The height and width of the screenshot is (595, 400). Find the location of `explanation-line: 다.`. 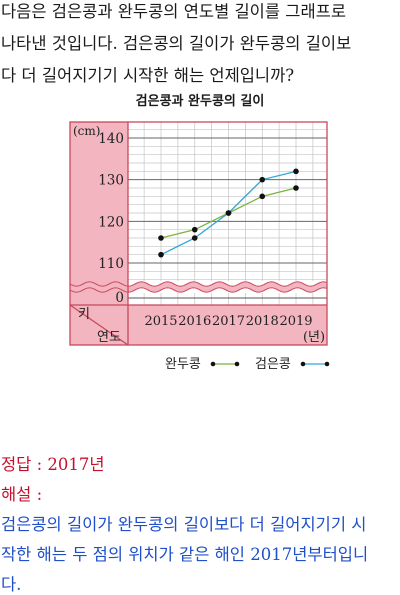

explanation-line: 다. is located at coordinates (11, 584).